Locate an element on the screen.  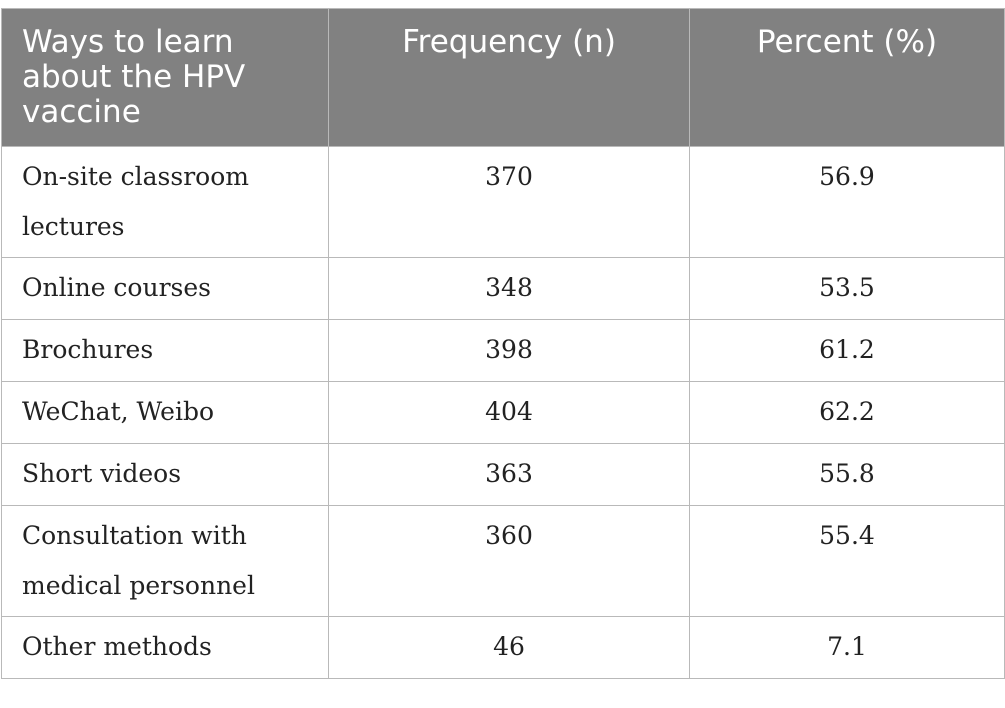
row-percent: 55.8 is located at coordinates (847, 474).